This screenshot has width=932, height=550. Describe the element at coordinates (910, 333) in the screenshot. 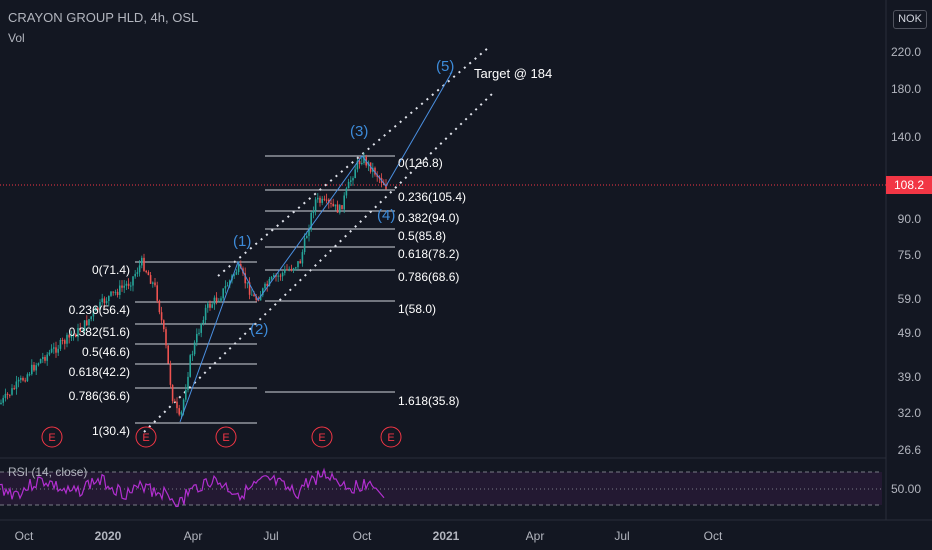

I see `price-axis-label: 49.0` at that location.